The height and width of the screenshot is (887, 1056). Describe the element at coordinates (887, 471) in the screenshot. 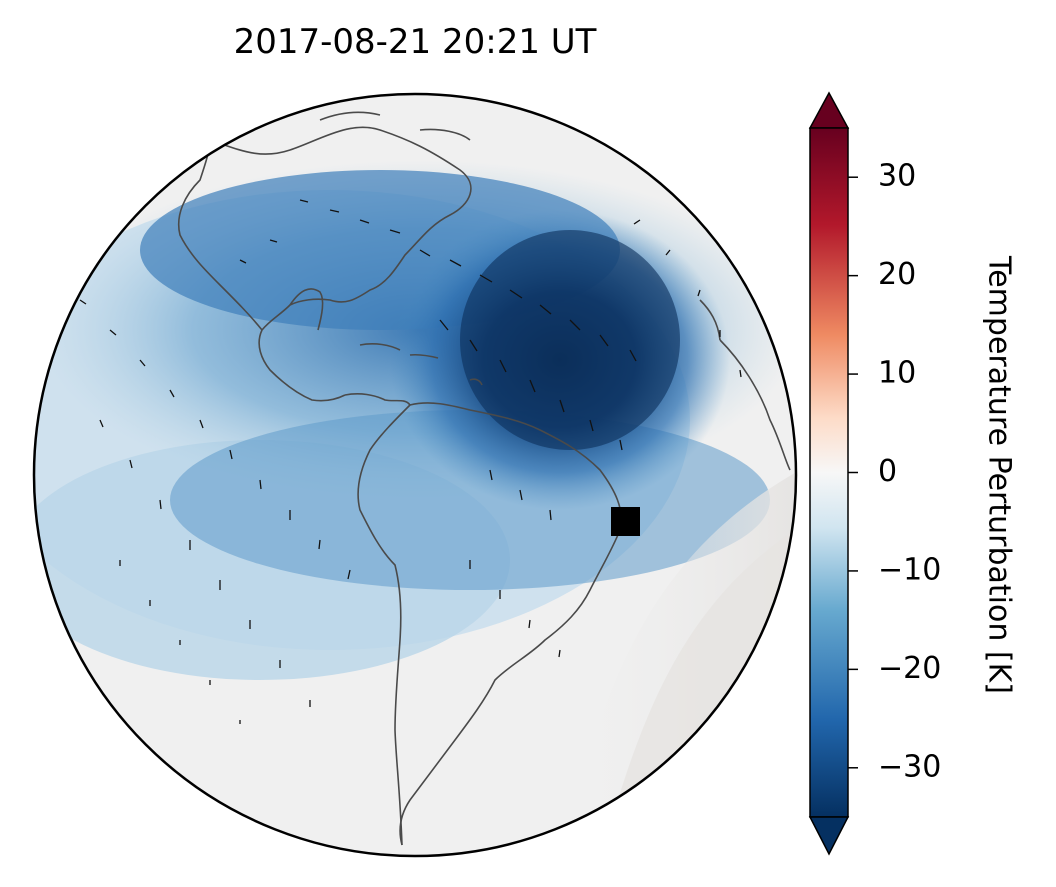

I see `colorbar-tick-label: 0` at that location.